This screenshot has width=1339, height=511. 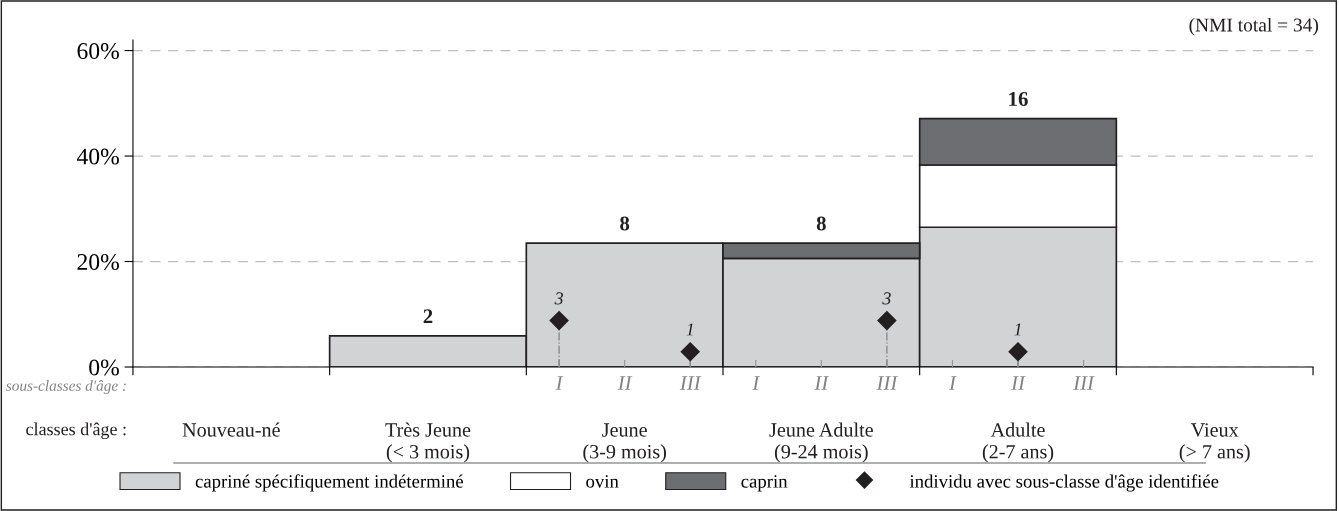 What do you see at coordinates (329, 483) in the screenshot?
I see `legend-label: capriné spécifiquement indéterminé` at bounding box center [329, 483].